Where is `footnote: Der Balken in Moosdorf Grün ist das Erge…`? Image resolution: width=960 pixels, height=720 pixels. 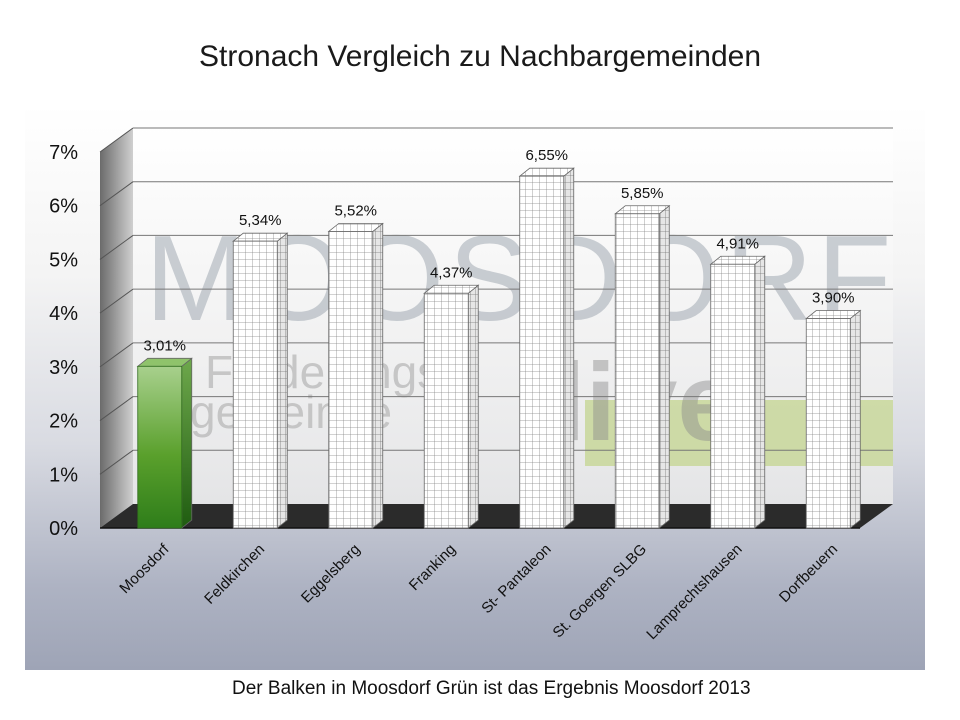 footnote: Der Balken in Moosdorf Grün ist das Erge… is located at coordinates (491, 688).